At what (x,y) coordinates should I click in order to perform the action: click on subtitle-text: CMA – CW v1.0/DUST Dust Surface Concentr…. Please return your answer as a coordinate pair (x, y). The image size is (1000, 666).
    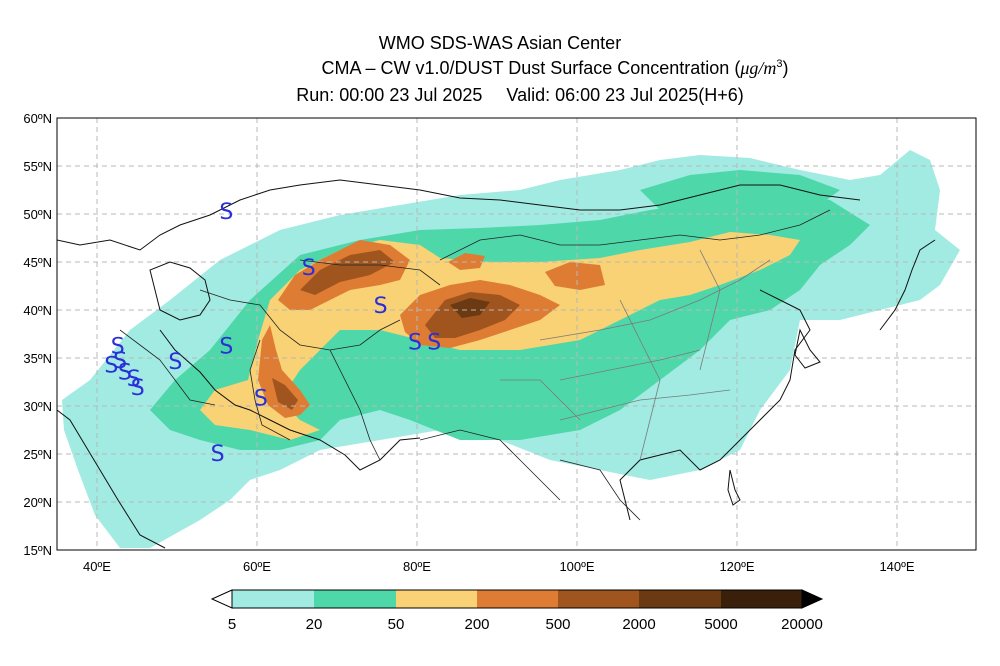
    Looking at the image, I should click on (531, 68).